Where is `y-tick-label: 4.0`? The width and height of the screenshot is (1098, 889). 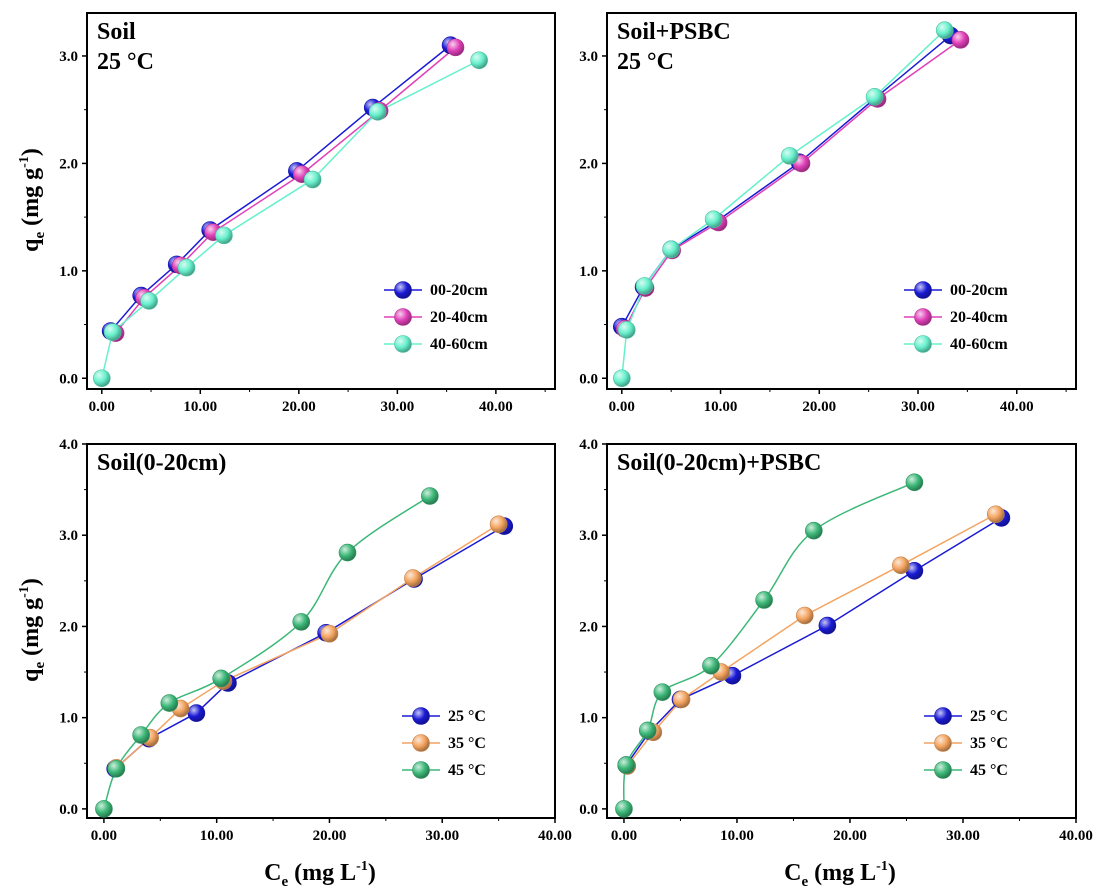
y-tick-label: 4.0 is located at coordinates (588, 445).